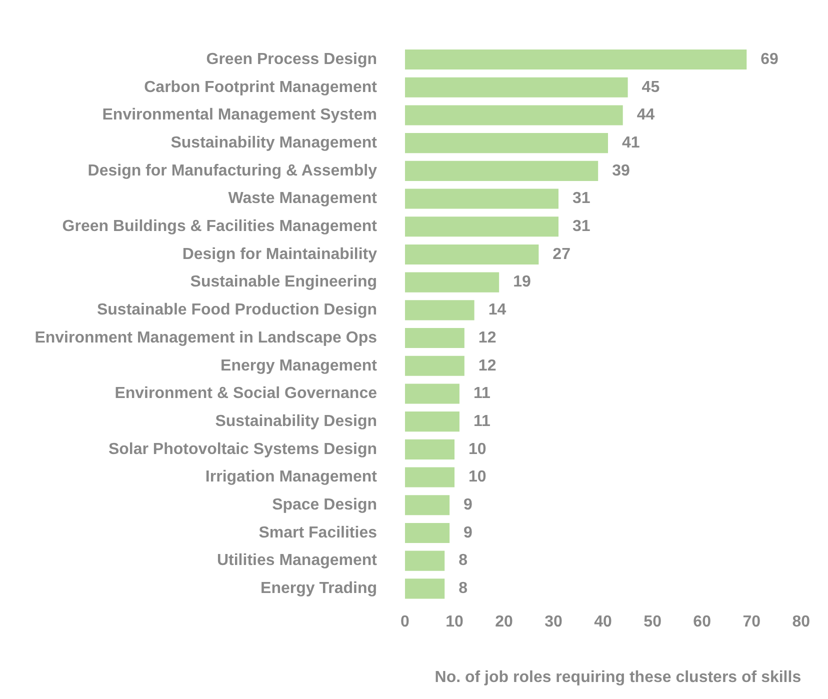  I want to click on data-label: 27, so click(561, 254).